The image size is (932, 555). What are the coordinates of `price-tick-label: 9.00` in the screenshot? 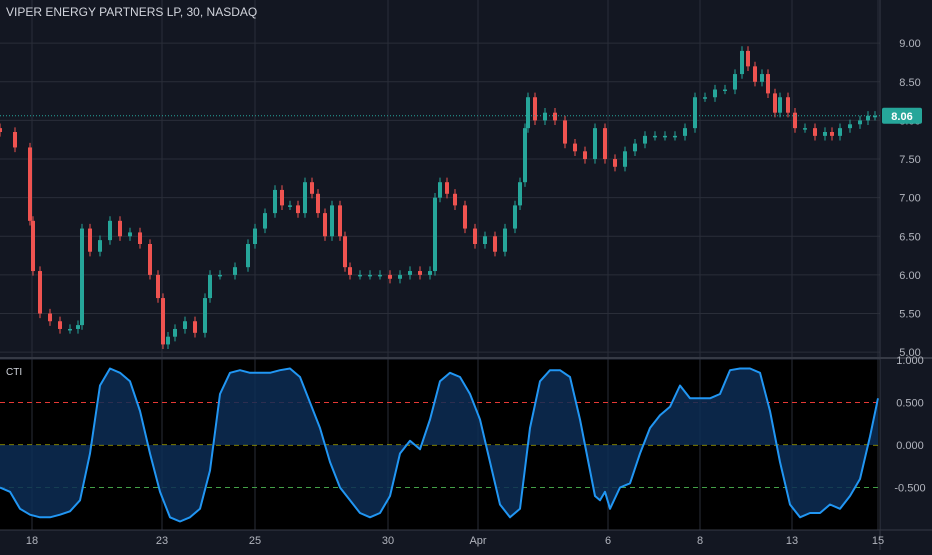 It's located at (909, 44).